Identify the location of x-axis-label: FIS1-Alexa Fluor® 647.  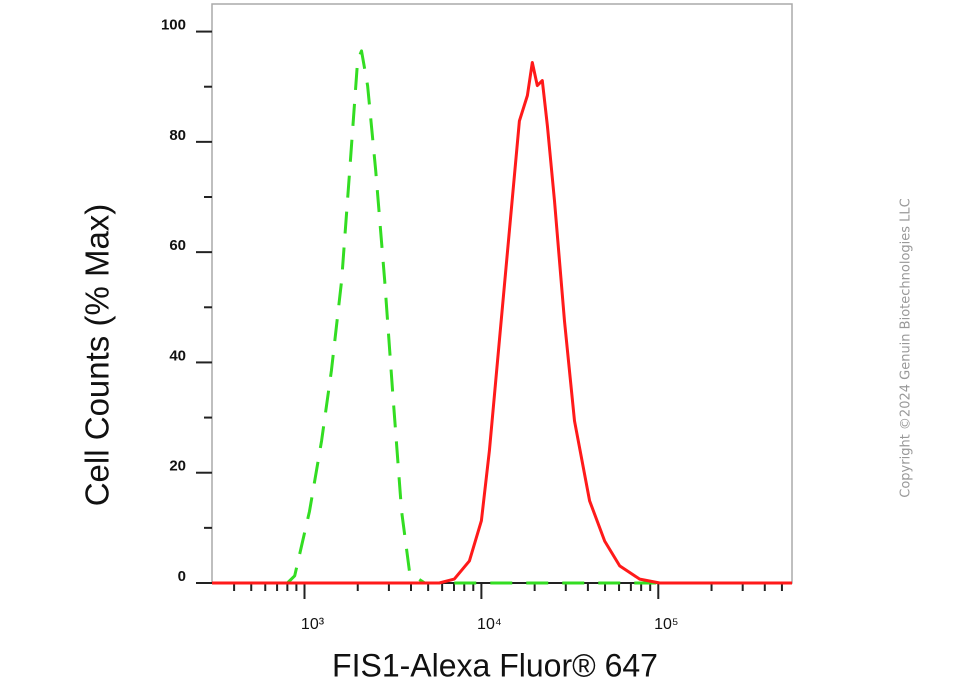
(495, 665).